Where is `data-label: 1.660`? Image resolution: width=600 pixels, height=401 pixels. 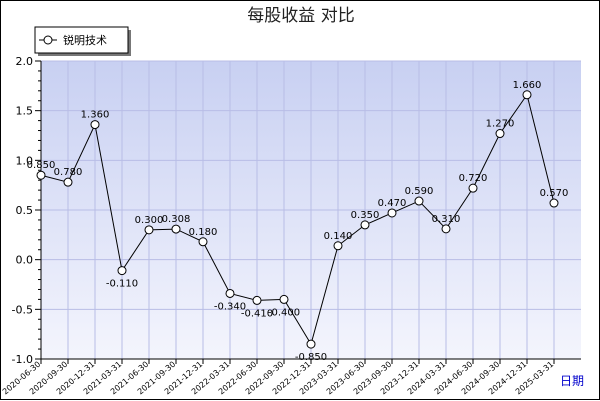
data-label: 1.660 is located at coordinates (527, 85).